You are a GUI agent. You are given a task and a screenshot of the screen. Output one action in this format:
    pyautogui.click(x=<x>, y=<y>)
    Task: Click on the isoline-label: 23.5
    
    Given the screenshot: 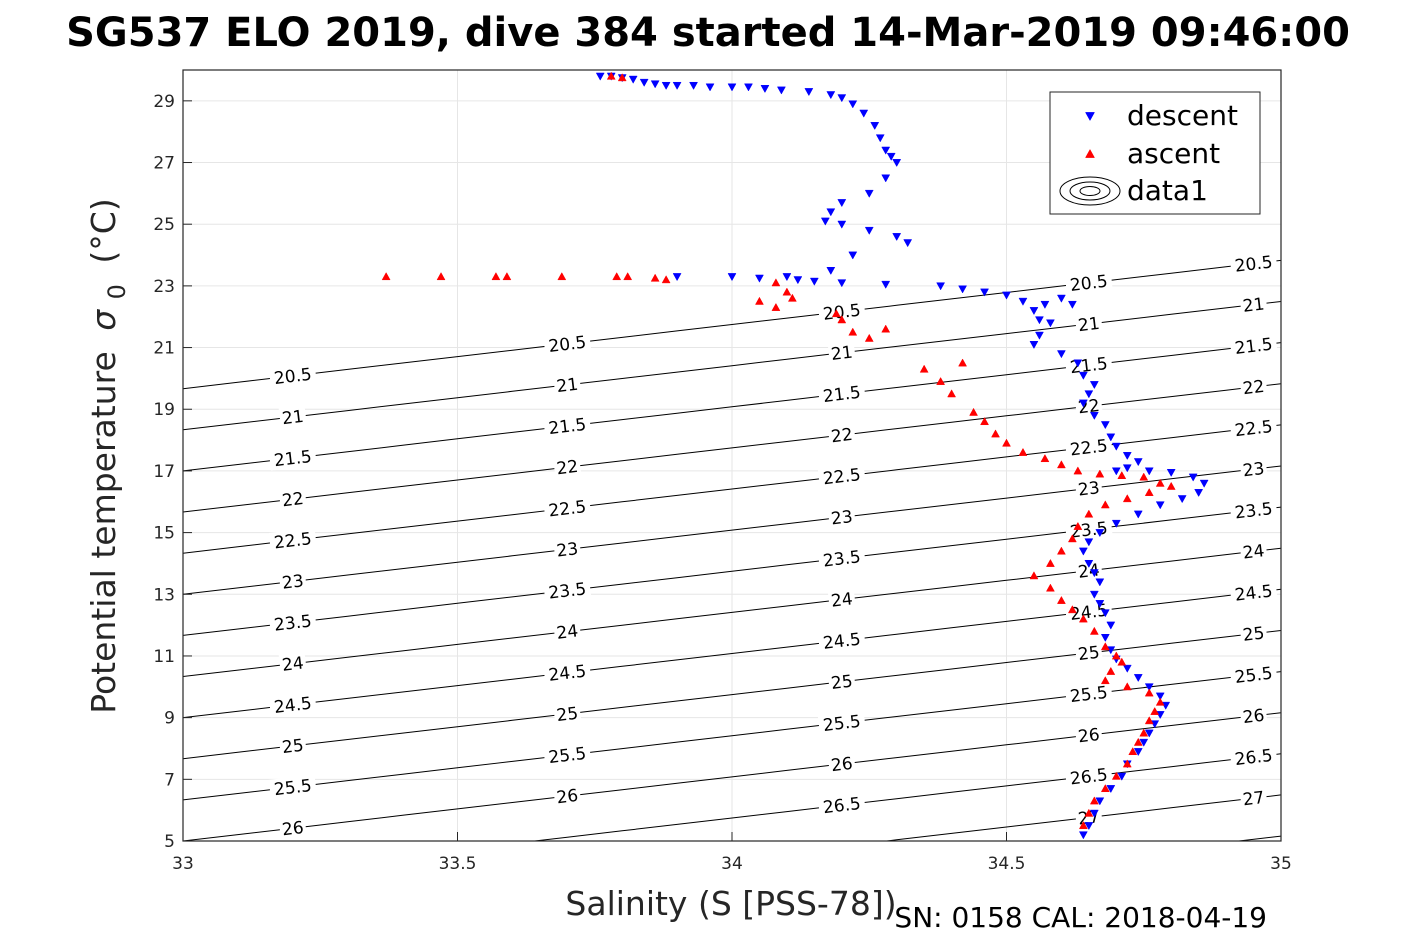 What is the action you would take?
    pyautogui.click(x=841, y=558)
    